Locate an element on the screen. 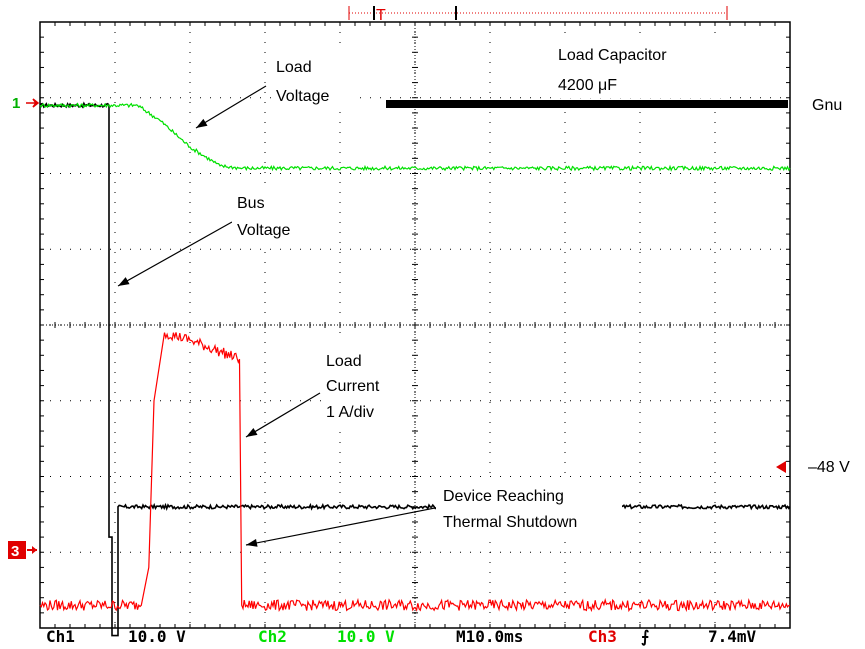 The width and height of the screenshot is (865, 649). capacitor-bar is located at coordinates (587, 104).